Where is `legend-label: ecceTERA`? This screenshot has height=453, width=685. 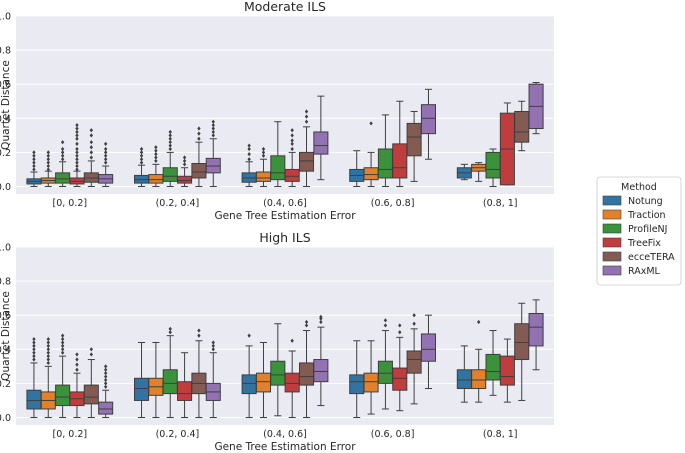 legend-label: ecceTERA is located at coordinates (651, 257).